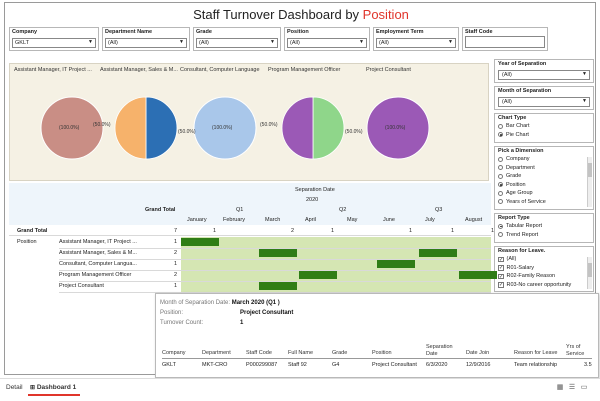 This screenshot has width=600, height=401. I want to click on grand-total-header: Grand Total, so click(160, 210).